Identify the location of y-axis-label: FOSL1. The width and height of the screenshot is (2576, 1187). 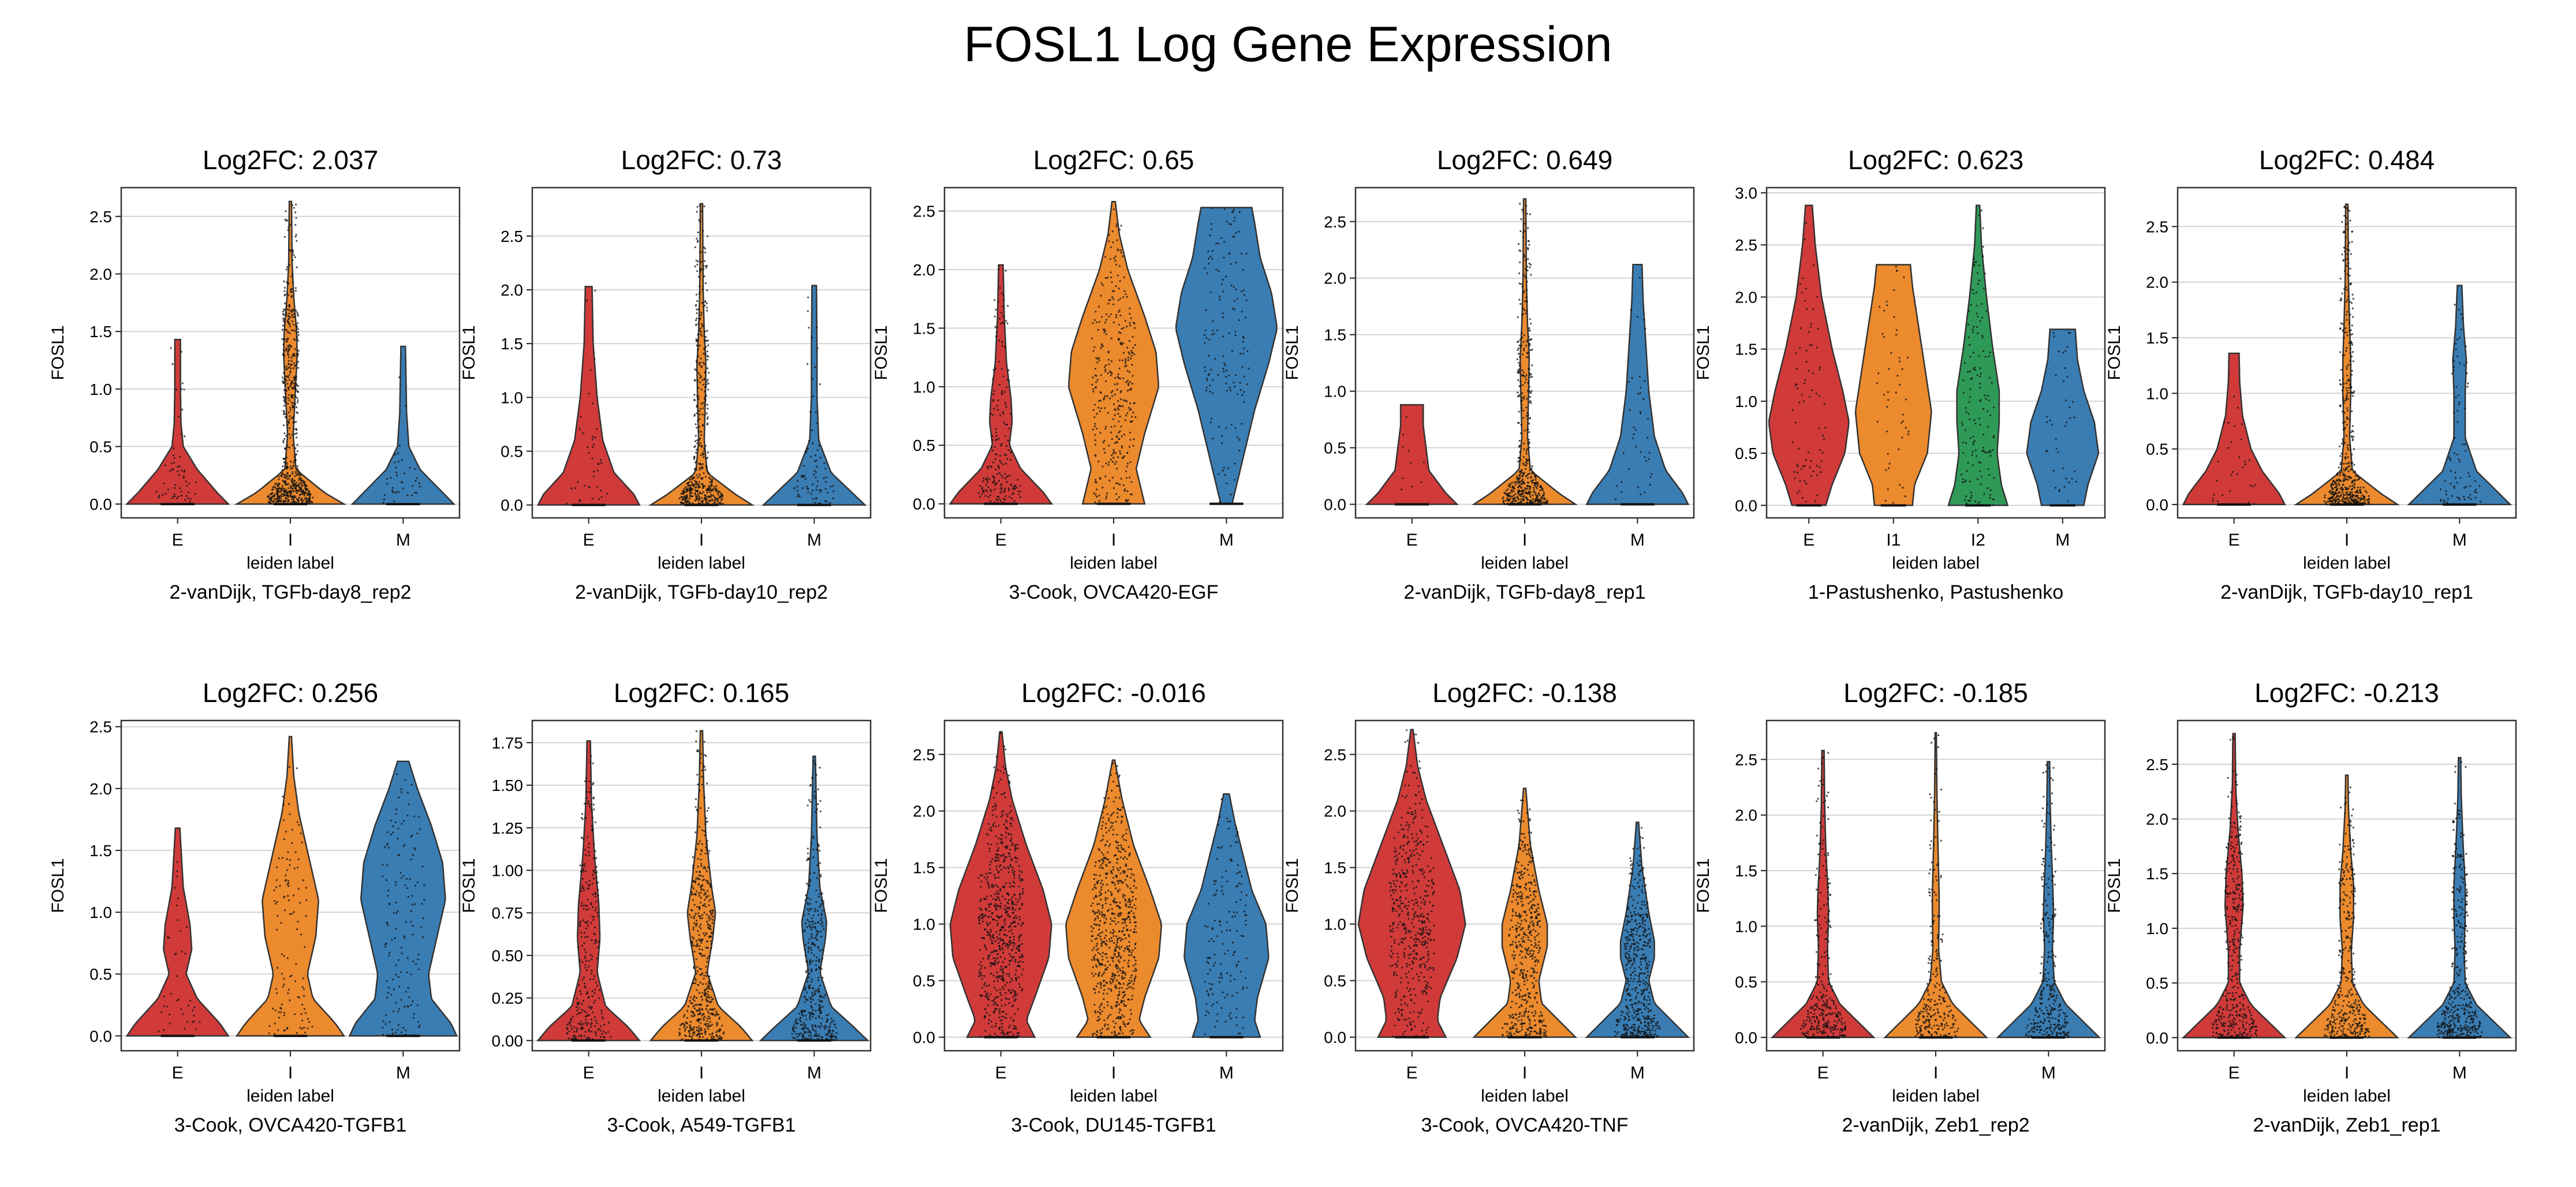
(881, 352).